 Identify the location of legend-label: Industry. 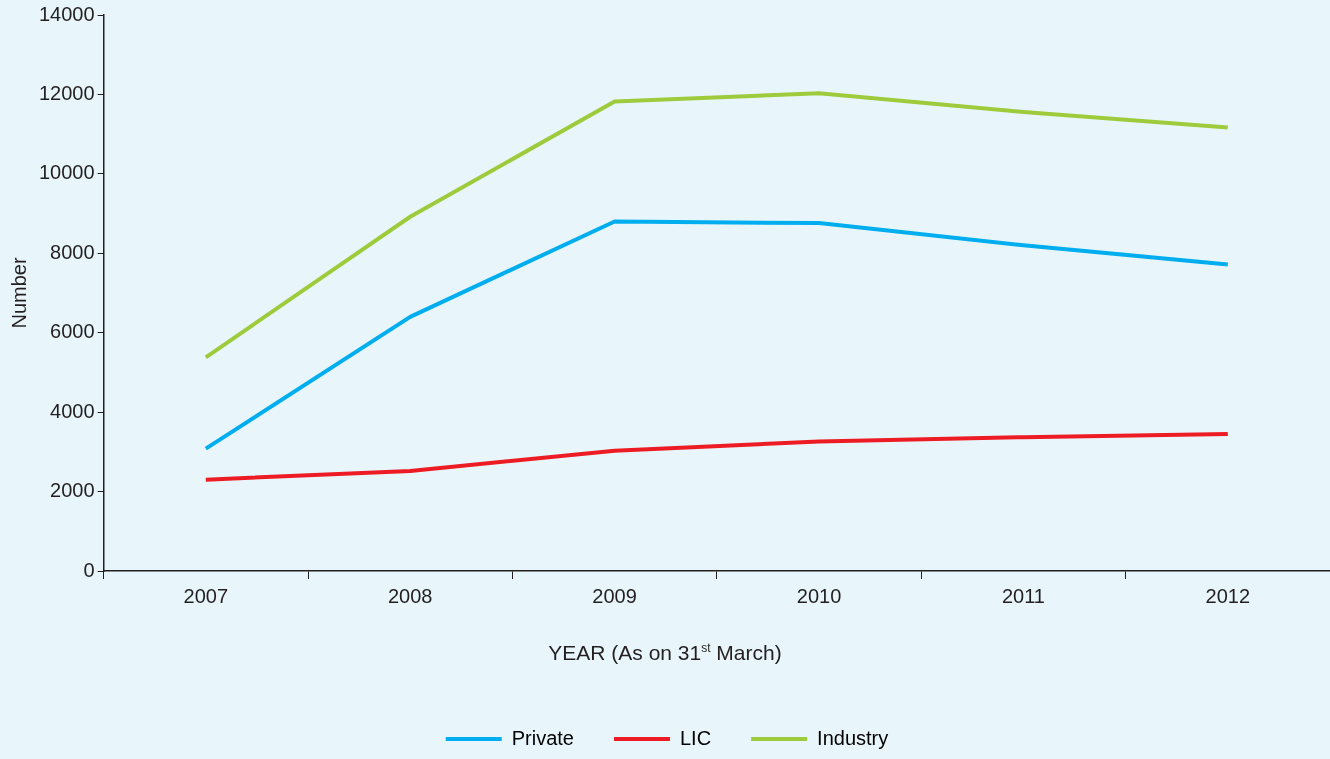
(853, 737).